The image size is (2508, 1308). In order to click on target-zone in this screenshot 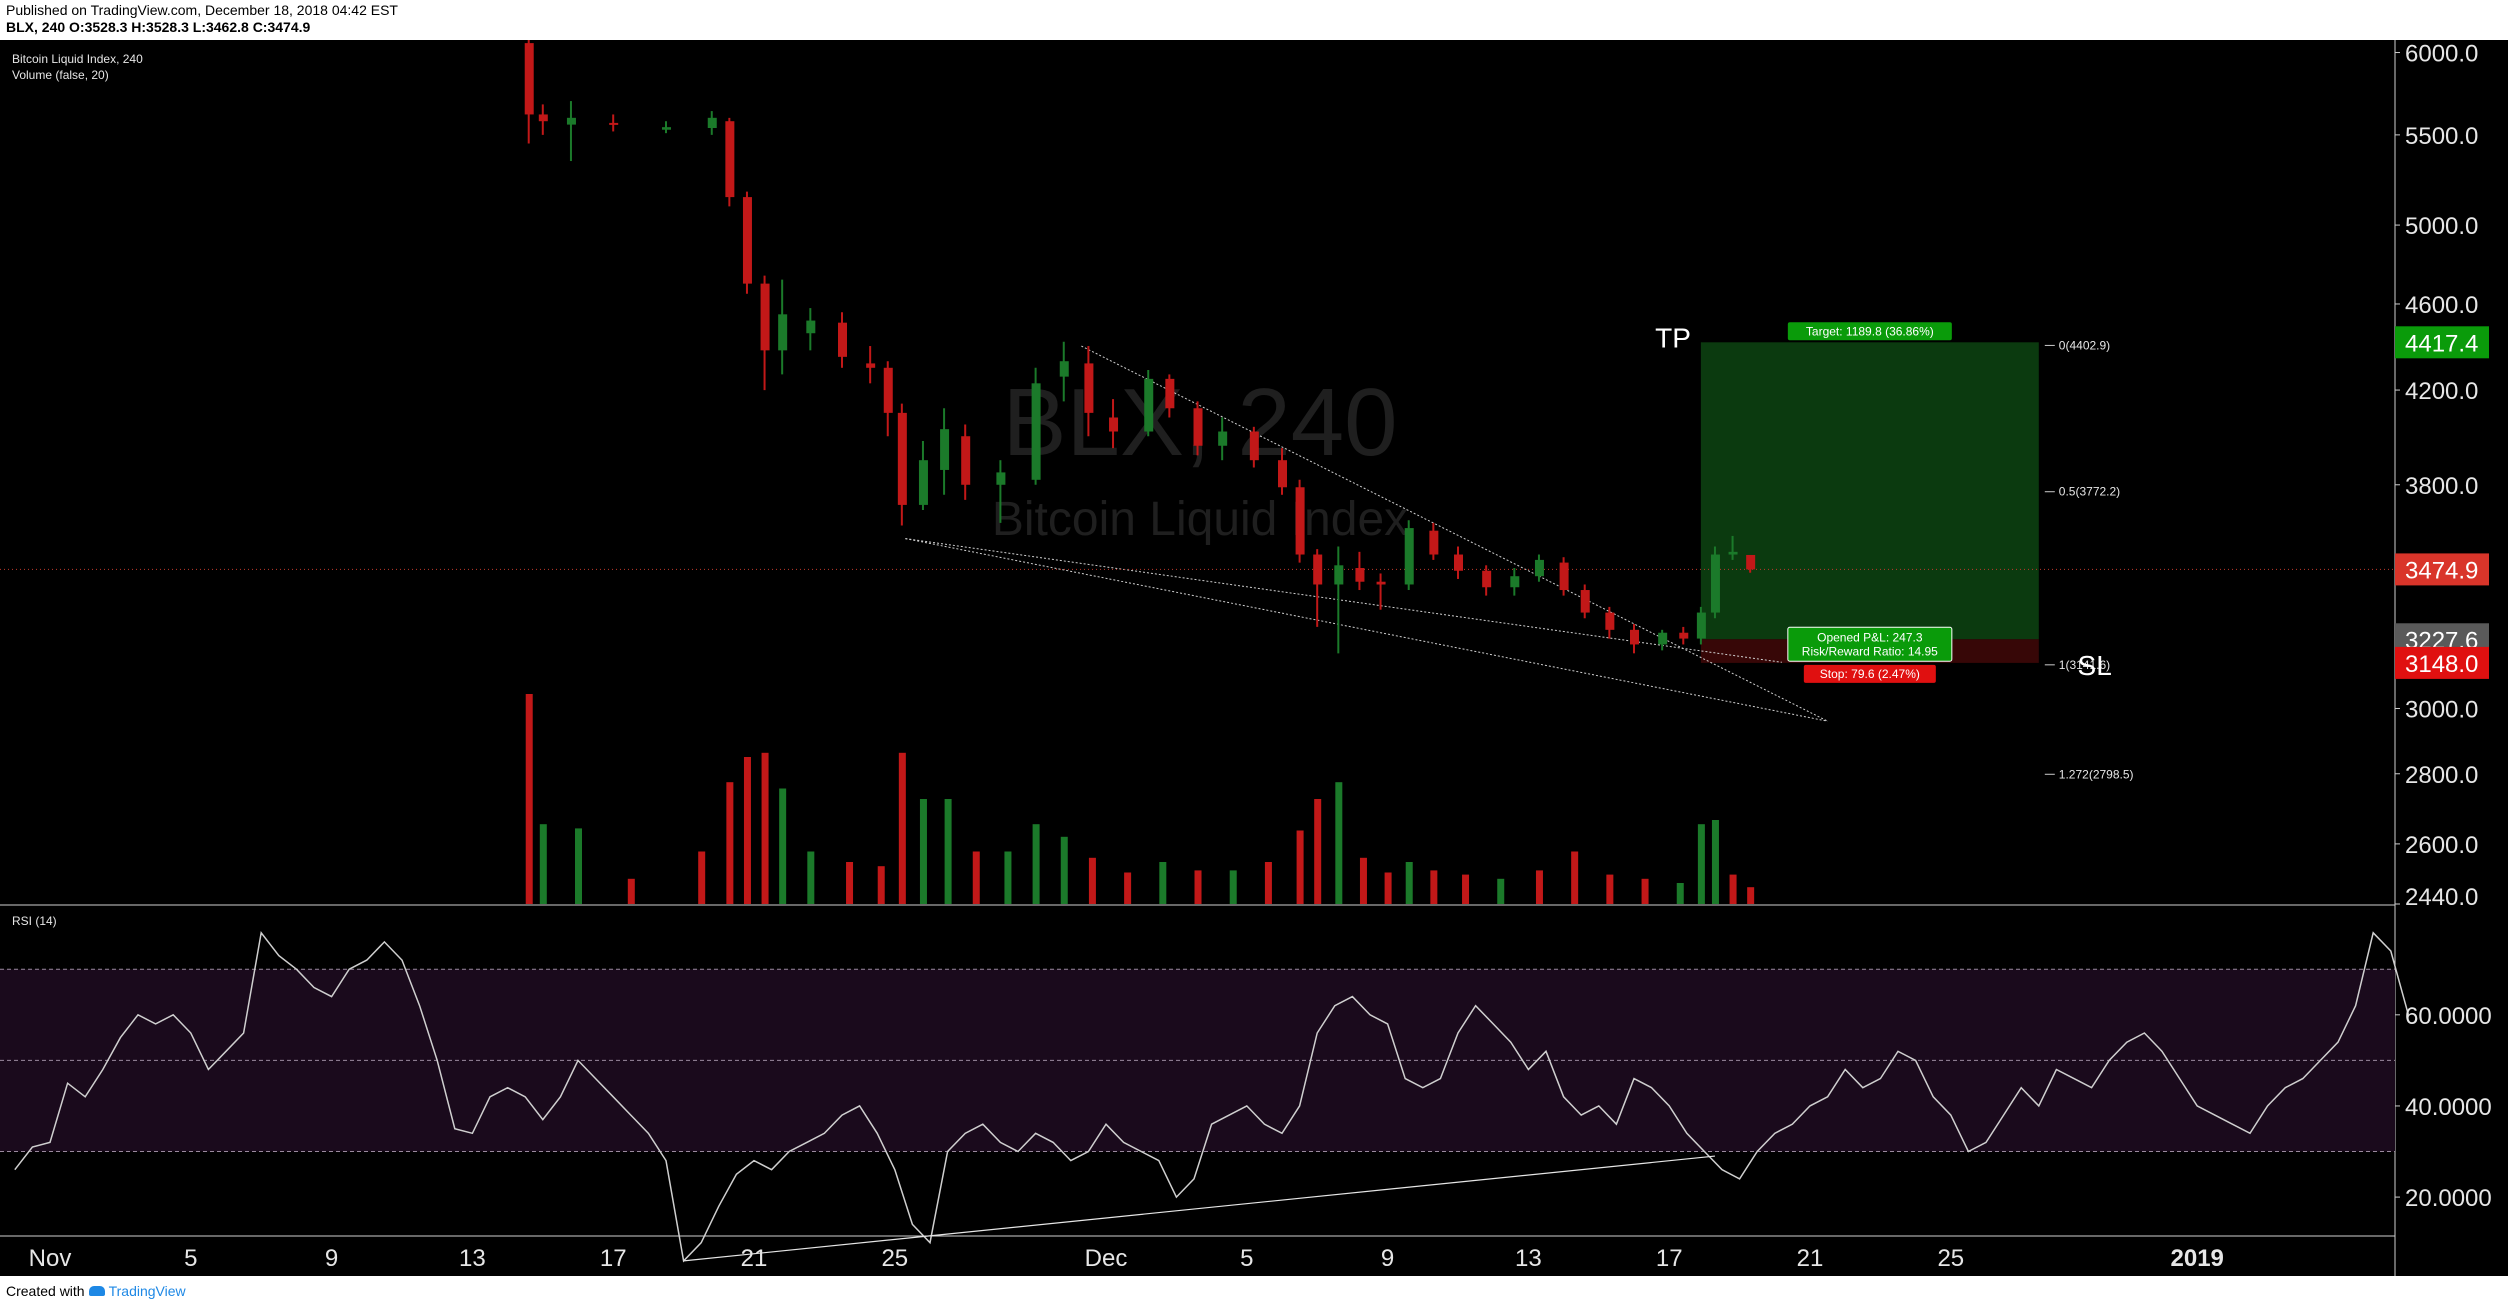, I will do `click(1869, 491)`.